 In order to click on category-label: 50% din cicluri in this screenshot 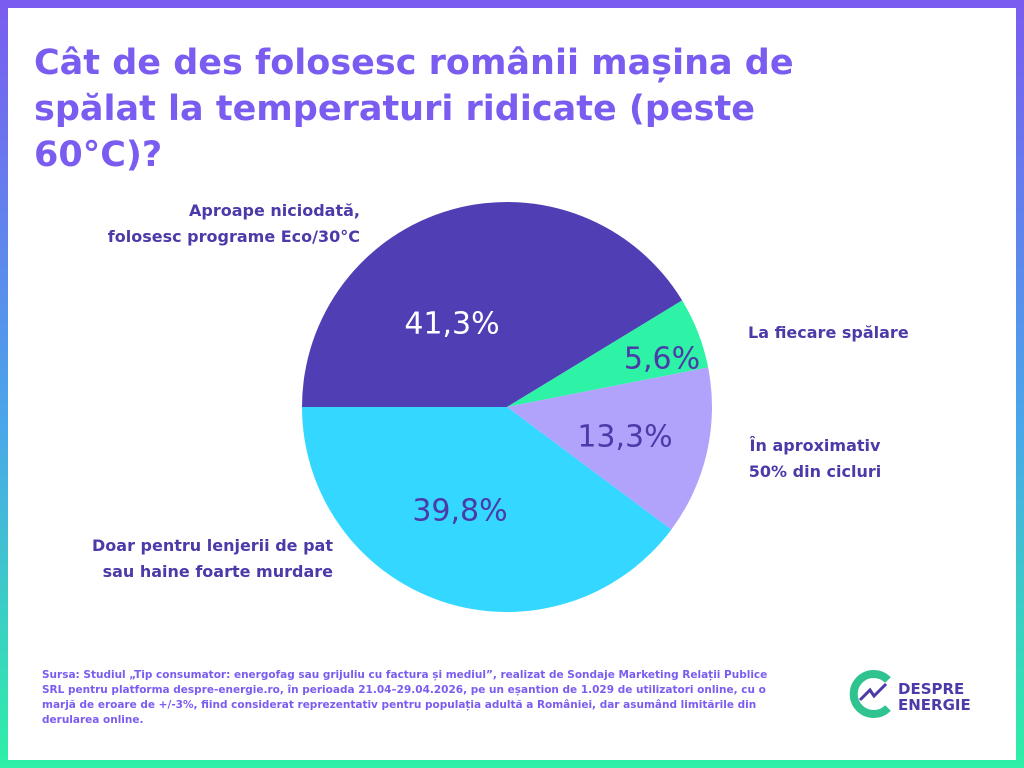, I will do `click(815, 471)`.